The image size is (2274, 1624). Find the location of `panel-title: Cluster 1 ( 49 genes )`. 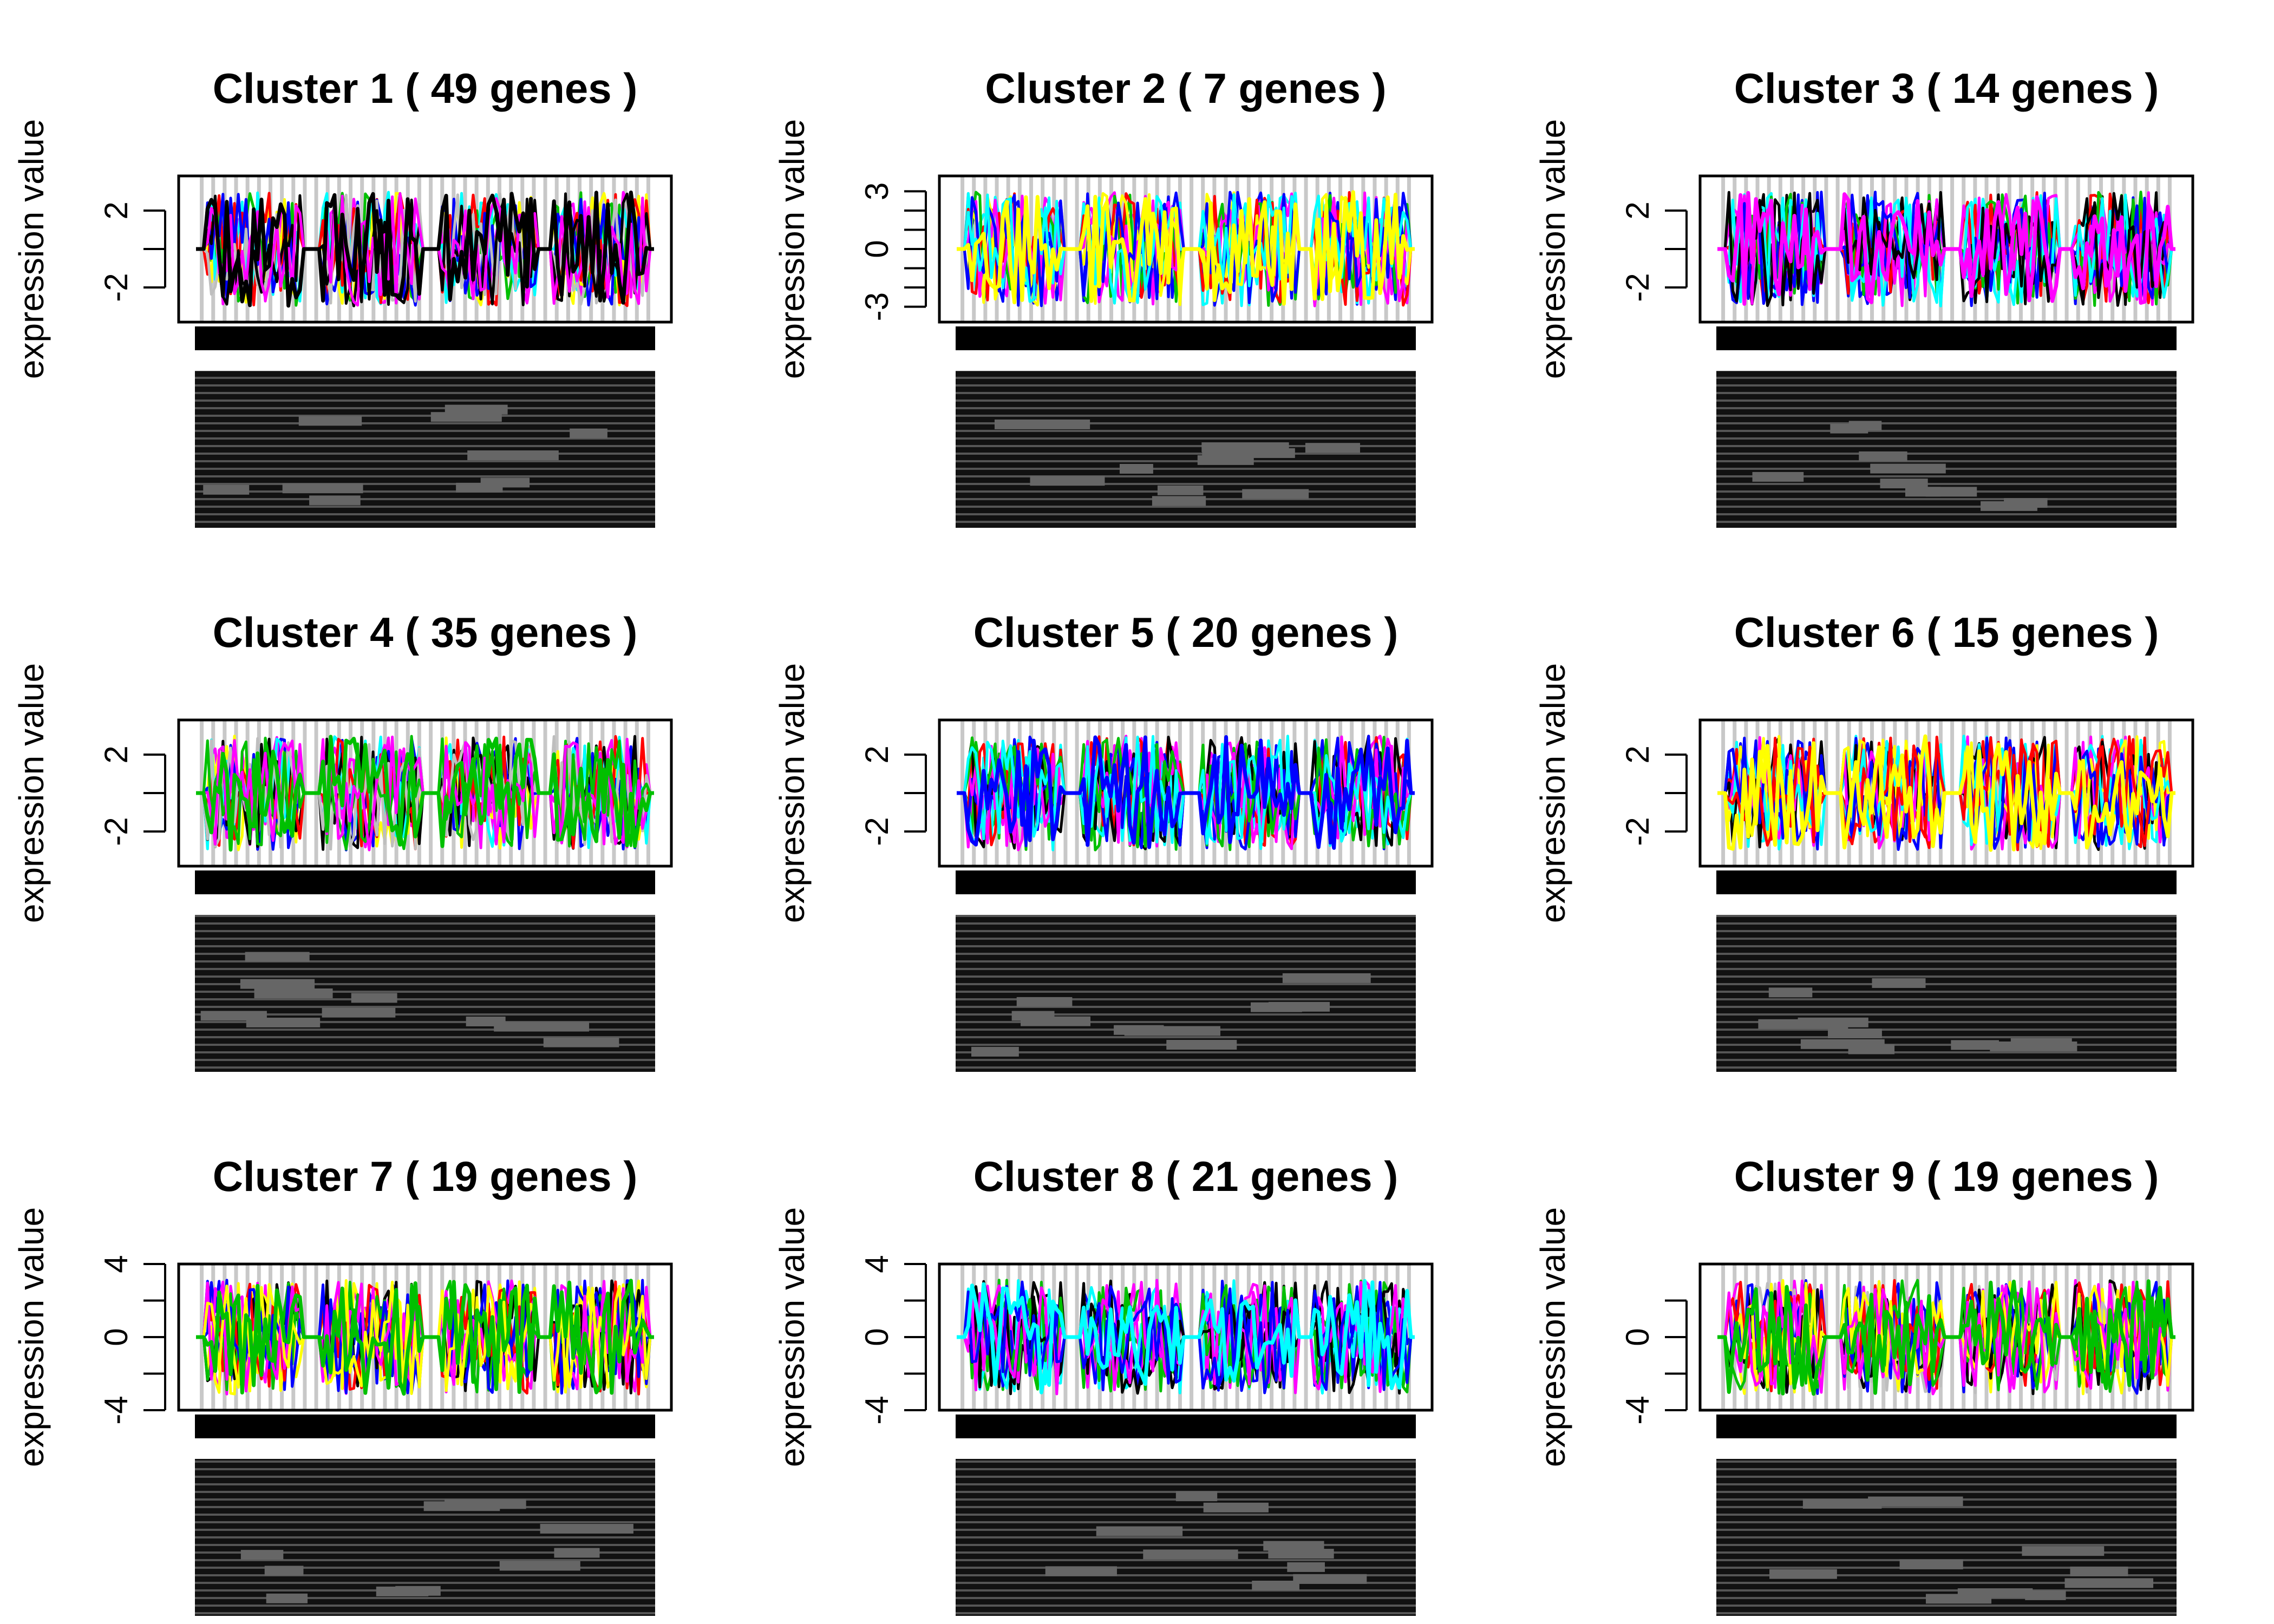

panel-title: Cluster 1 ( 49 genes ) is located at coordinates (426, 88).